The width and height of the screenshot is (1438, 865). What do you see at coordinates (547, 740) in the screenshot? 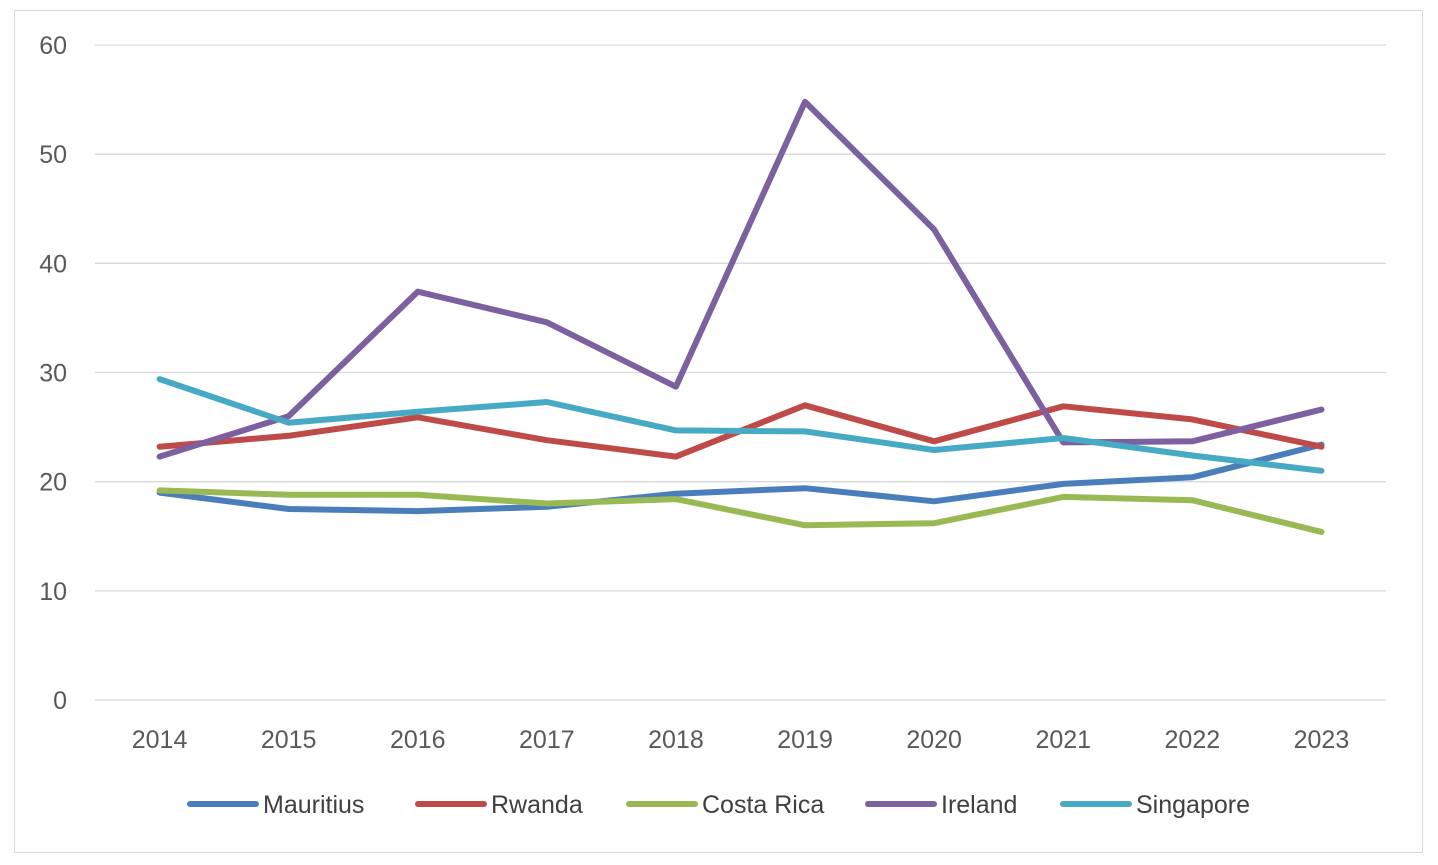
I see `x-tick-label: 2017` at bounding box center [547, 740].